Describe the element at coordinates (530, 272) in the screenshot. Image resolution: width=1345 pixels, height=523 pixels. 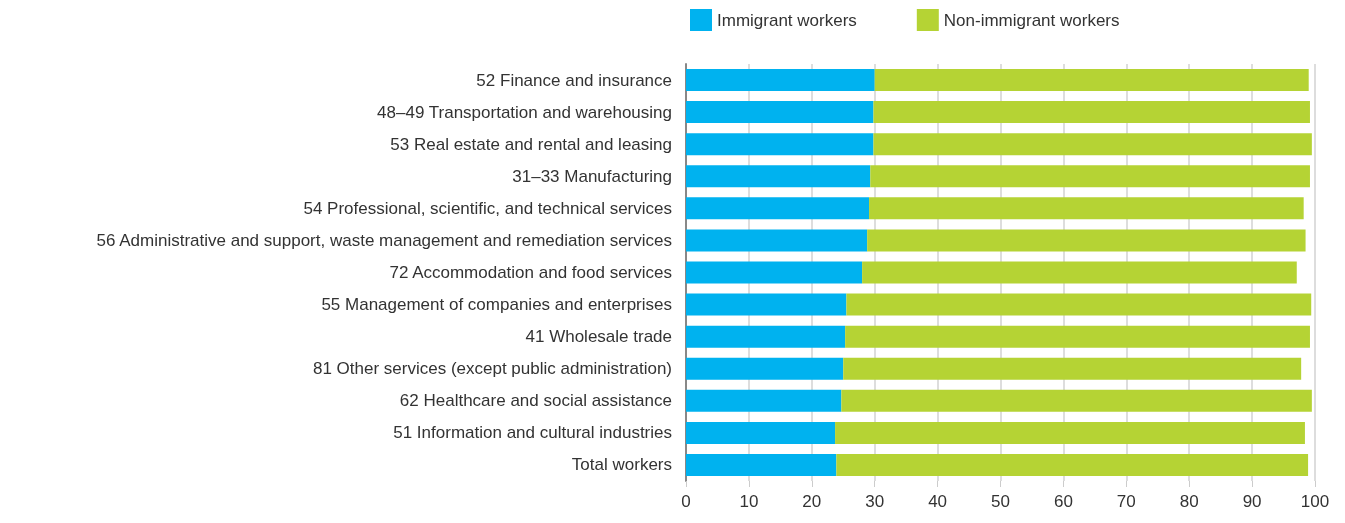
I see `y-tick-label: 72 Accommodation and food services` at that location.